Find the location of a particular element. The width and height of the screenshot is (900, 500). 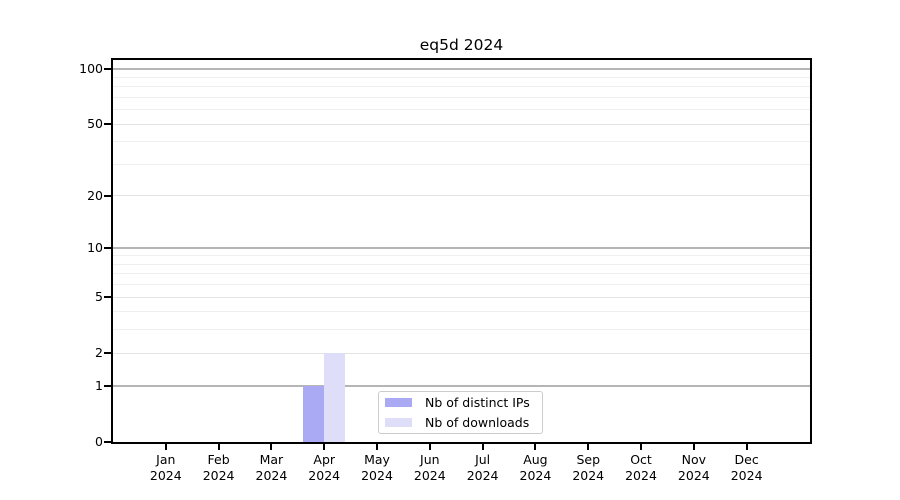

x-tick-month: Sep is located at coordinates (588, 459).